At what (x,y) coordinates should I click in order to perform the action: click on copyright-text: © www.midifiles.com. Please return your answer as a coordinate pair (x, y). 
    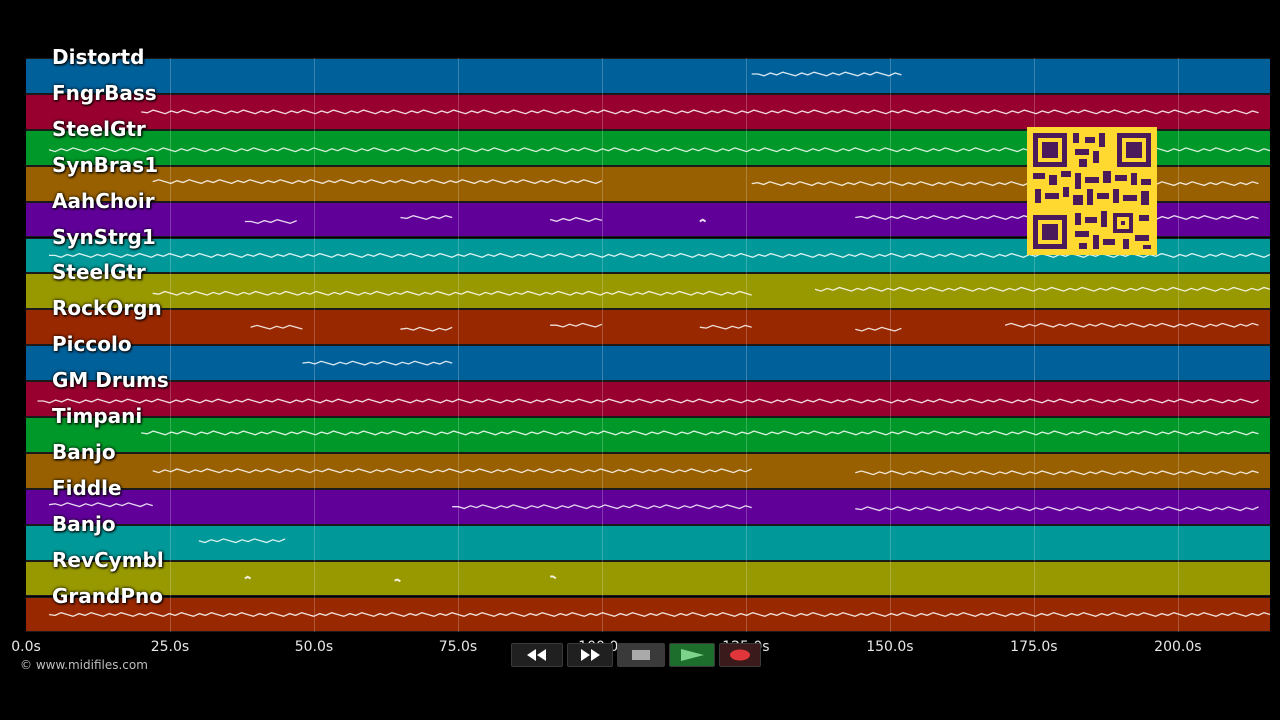
    Looking at the image, I should click on (84, 665).